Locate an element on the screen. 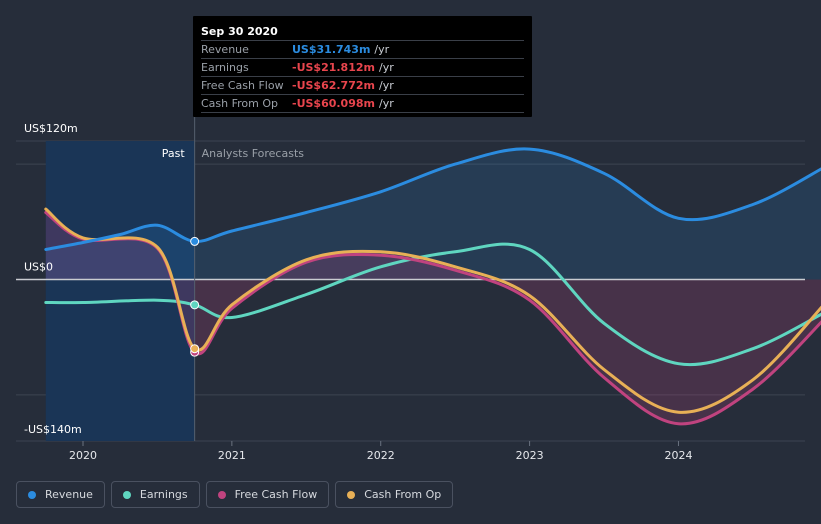  legend-item-revenue: Revenue is located at coordinates (60, 494).